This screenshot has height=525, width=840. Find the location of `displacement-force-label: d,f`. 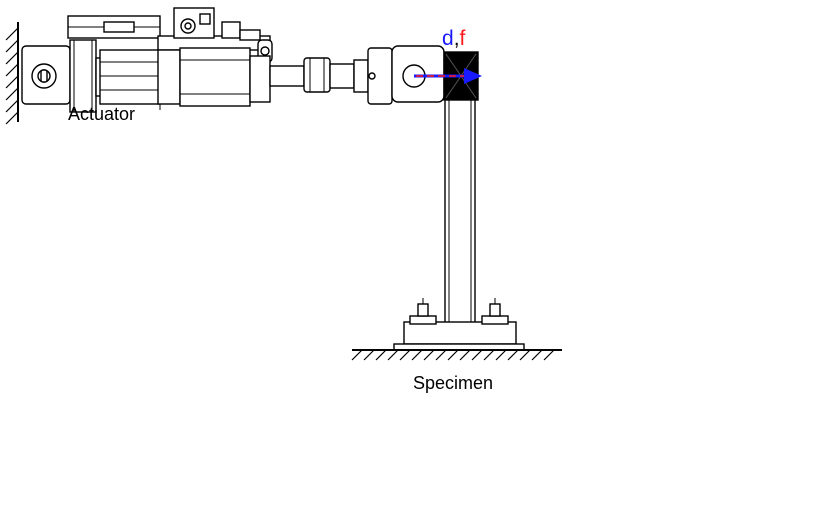

displacement-force-label: d,f is located at coordinates (454, 38).